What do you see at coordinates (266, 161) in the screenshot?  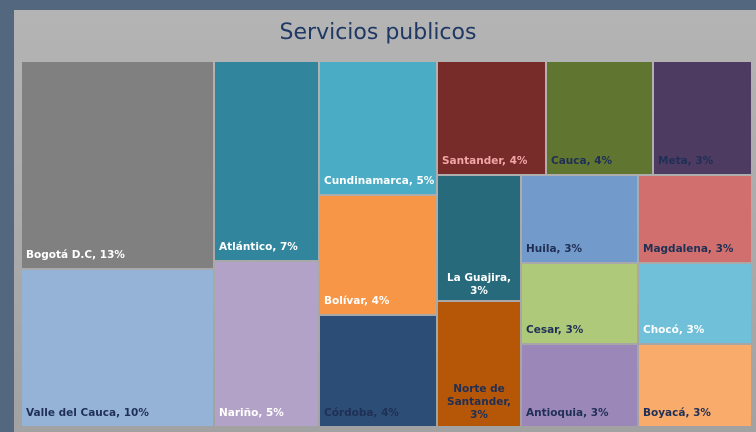 I see `treemap-tile: Atlántico, 7%` at bounding box center [266, 161].